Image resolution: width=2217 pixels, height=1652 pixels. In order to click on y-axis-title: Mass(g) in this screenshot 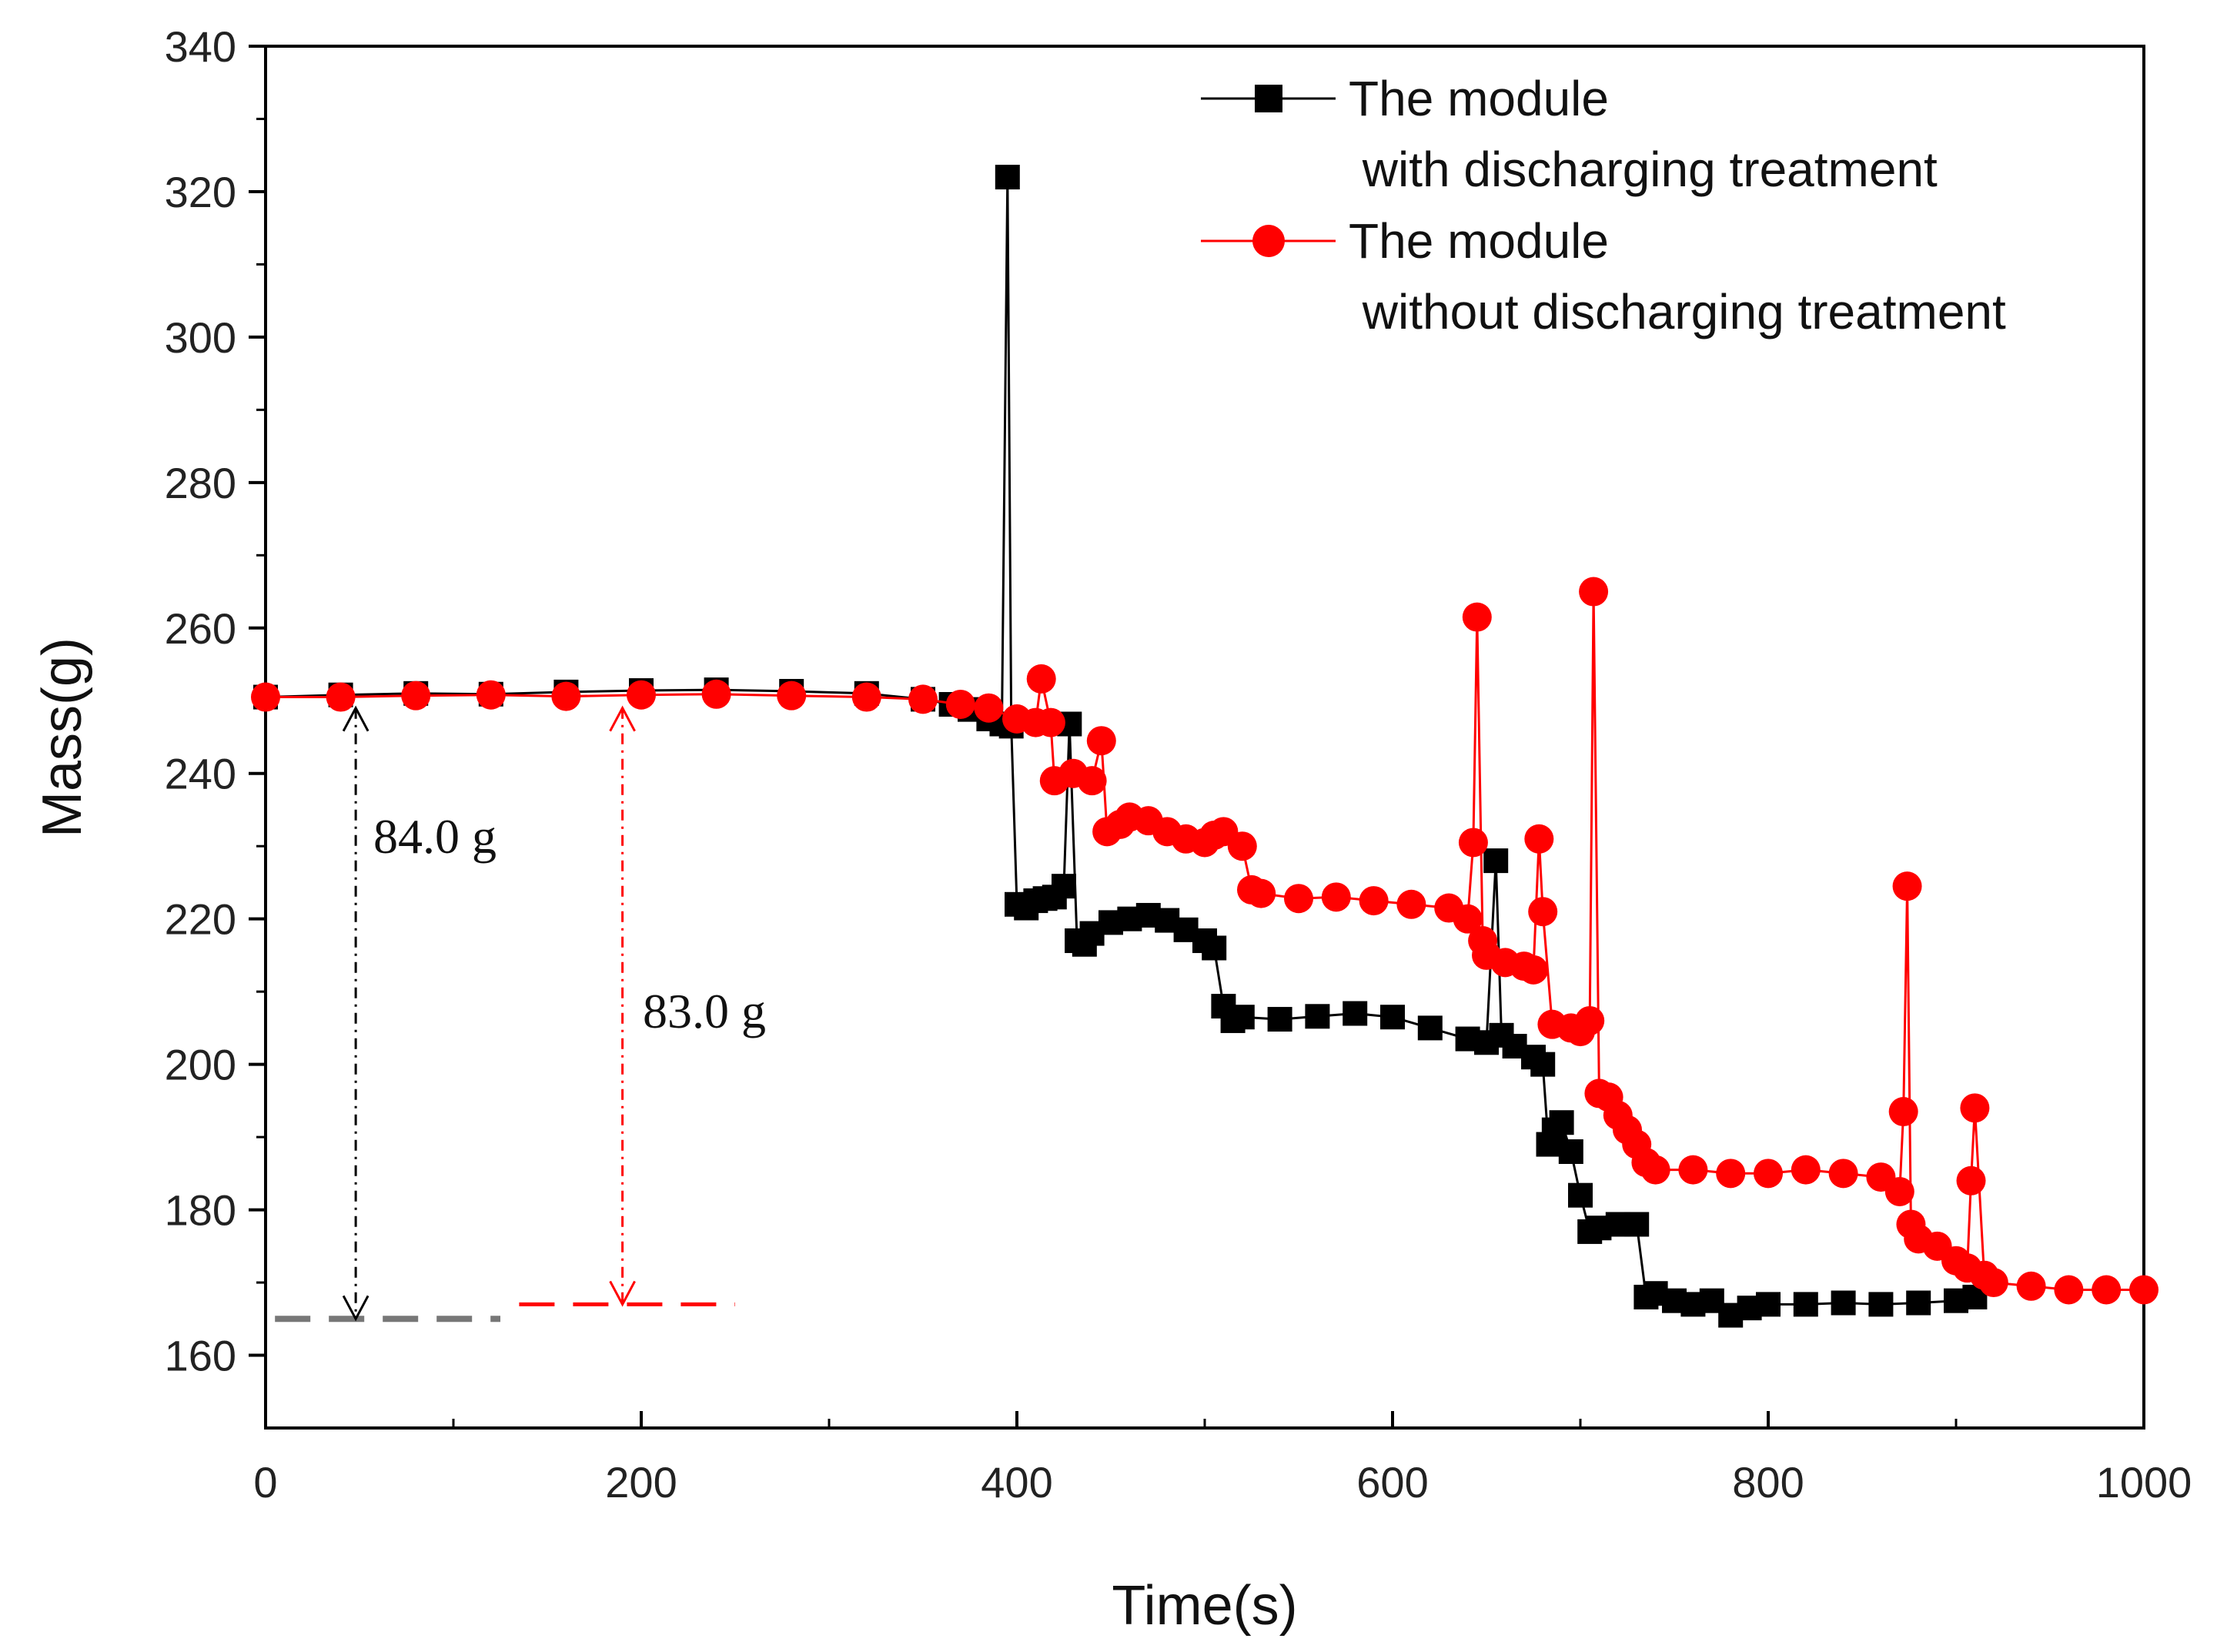, I will do `click(62, 737)`.